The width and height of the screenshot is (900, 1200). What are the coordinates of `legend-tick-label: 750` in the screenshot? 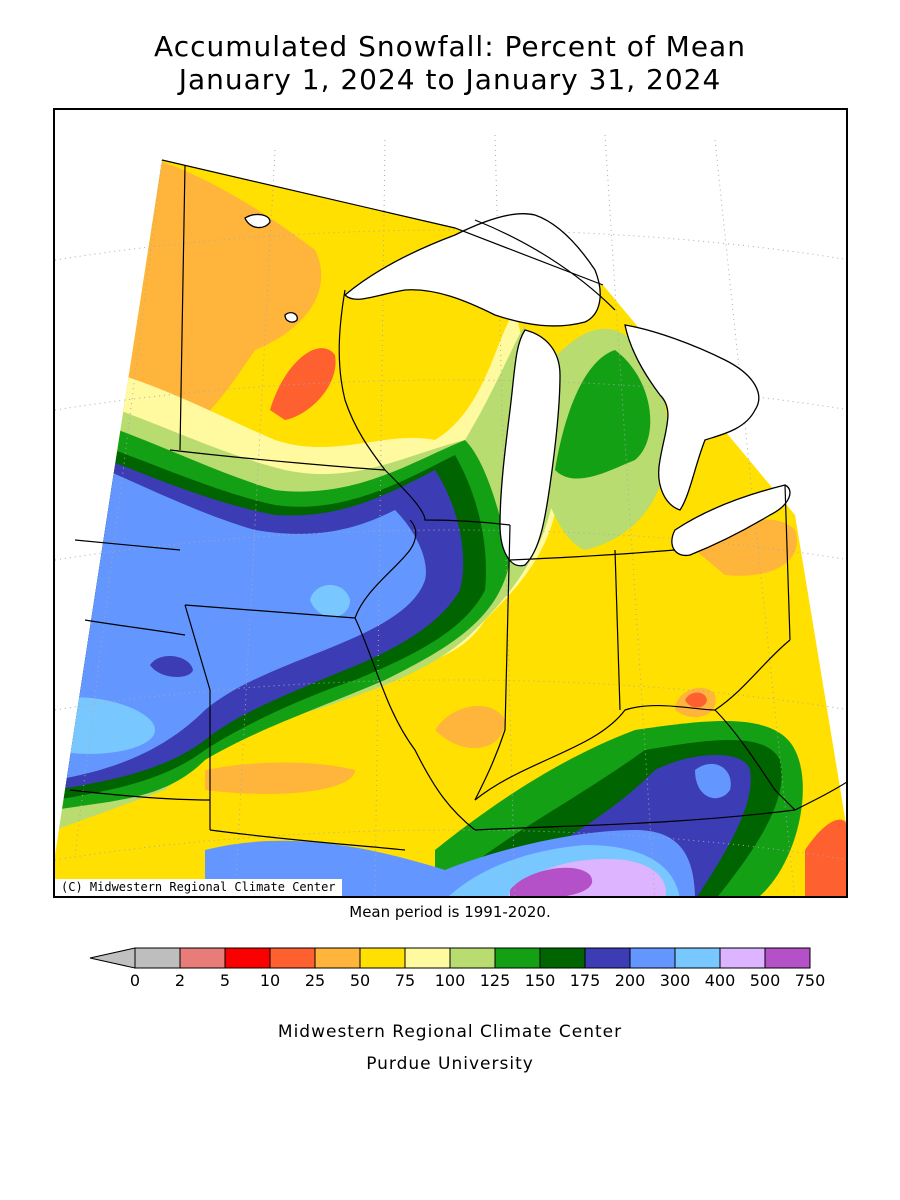 It's located at (810, 980).